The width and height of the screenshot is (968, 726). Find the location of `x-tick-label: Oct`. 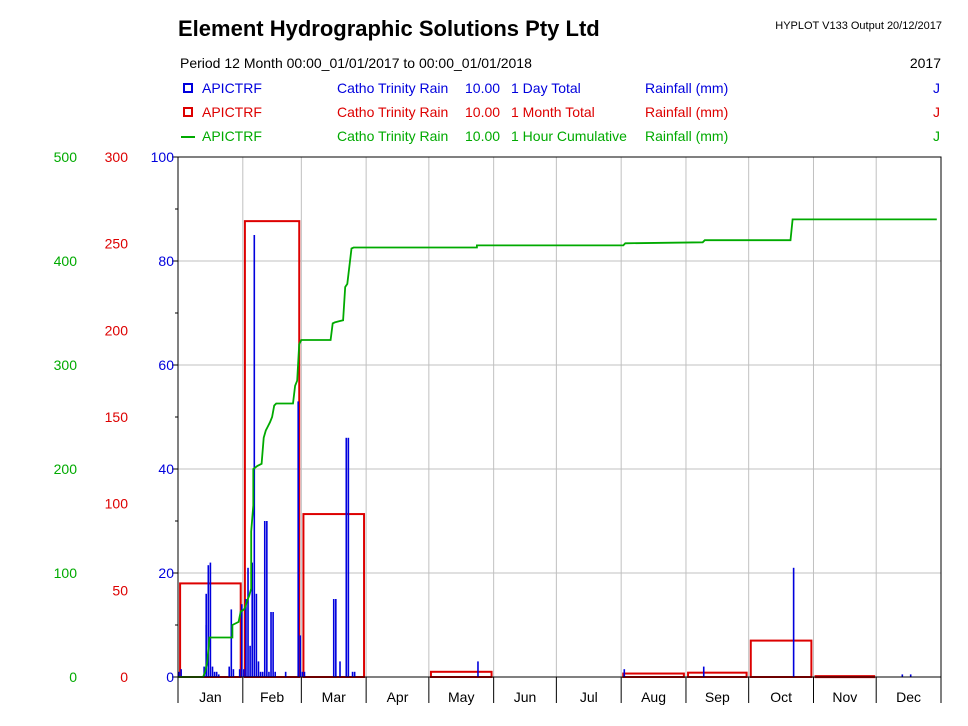

x-tick-label: Oct is located at coordinates (781, 697).